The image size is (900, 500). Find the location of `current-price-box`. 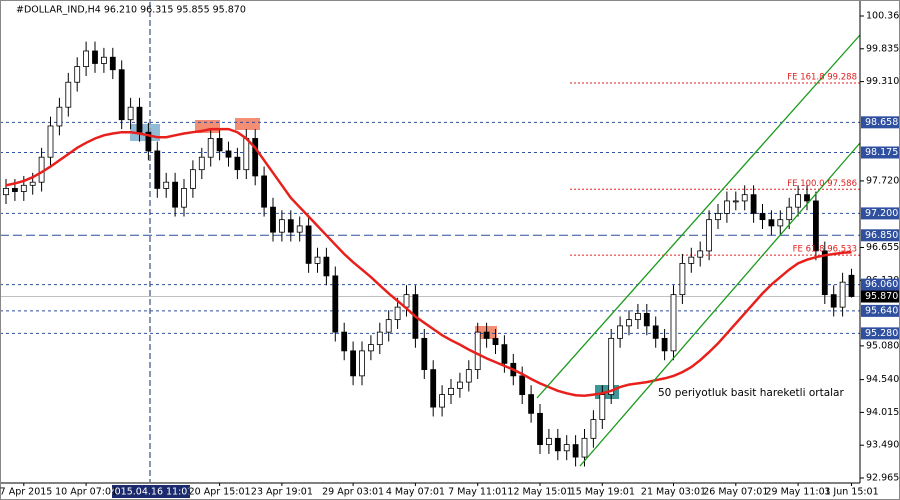

current-price-box is located at coordinates (880, 296).